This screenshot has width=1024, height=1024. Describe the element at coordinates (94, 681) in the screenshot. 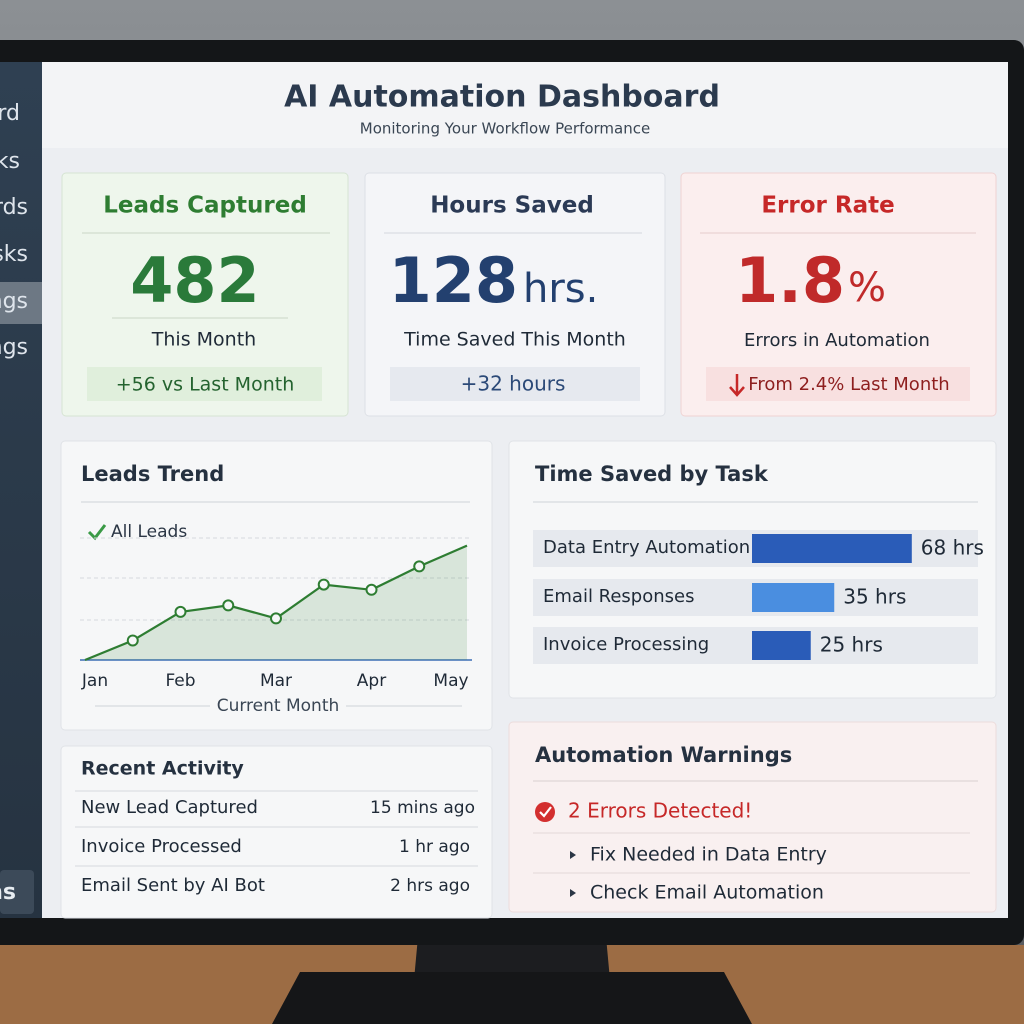

I see `x-tick-label: Jan` at that location.